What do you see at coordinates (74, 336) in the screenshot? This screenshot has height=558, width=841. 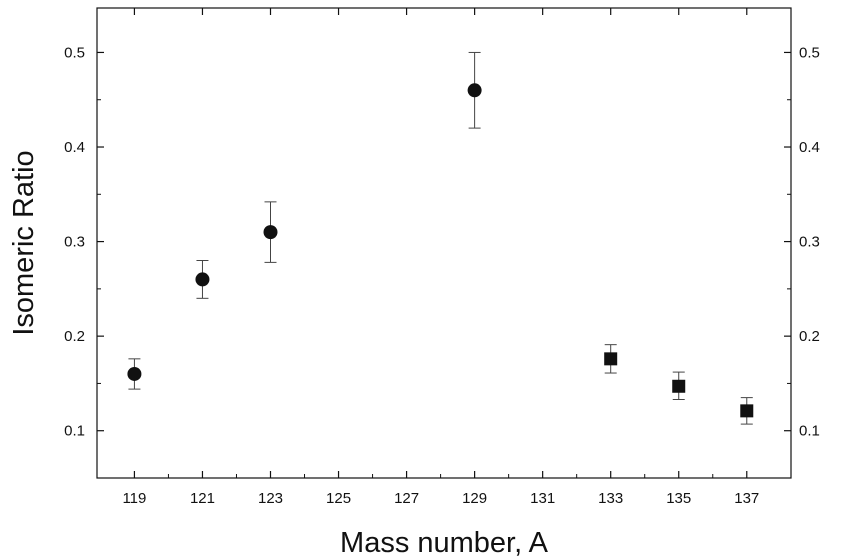 I see `y-tick-label-left: 0.2` at bounding box center [74, 336].